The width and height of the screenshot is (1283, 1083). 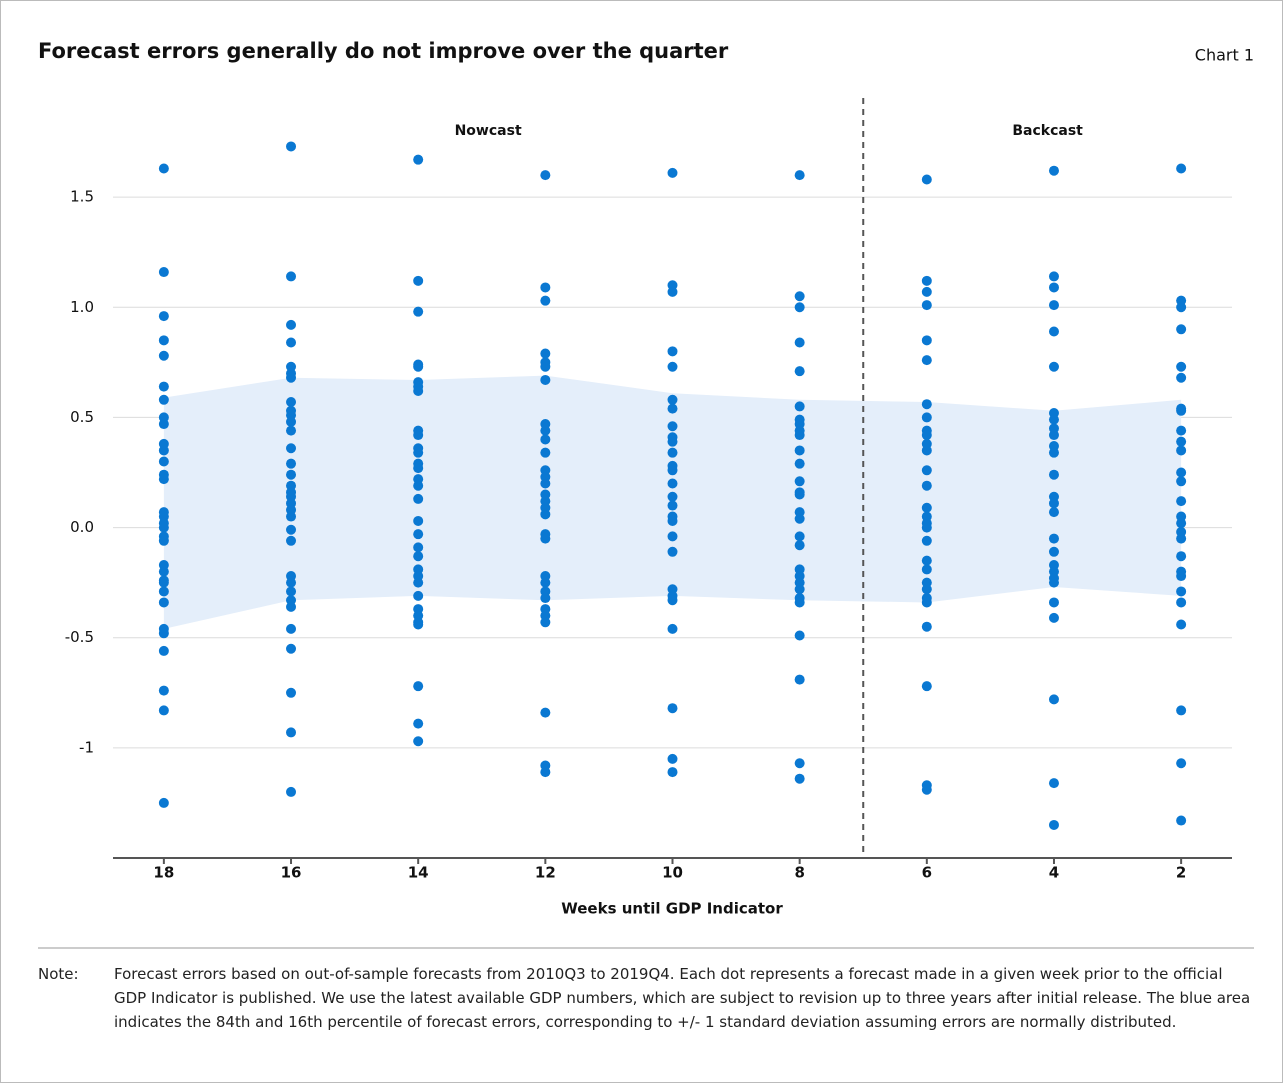 I want to click on x-tick-label: 6, so click(x=927, y=873).